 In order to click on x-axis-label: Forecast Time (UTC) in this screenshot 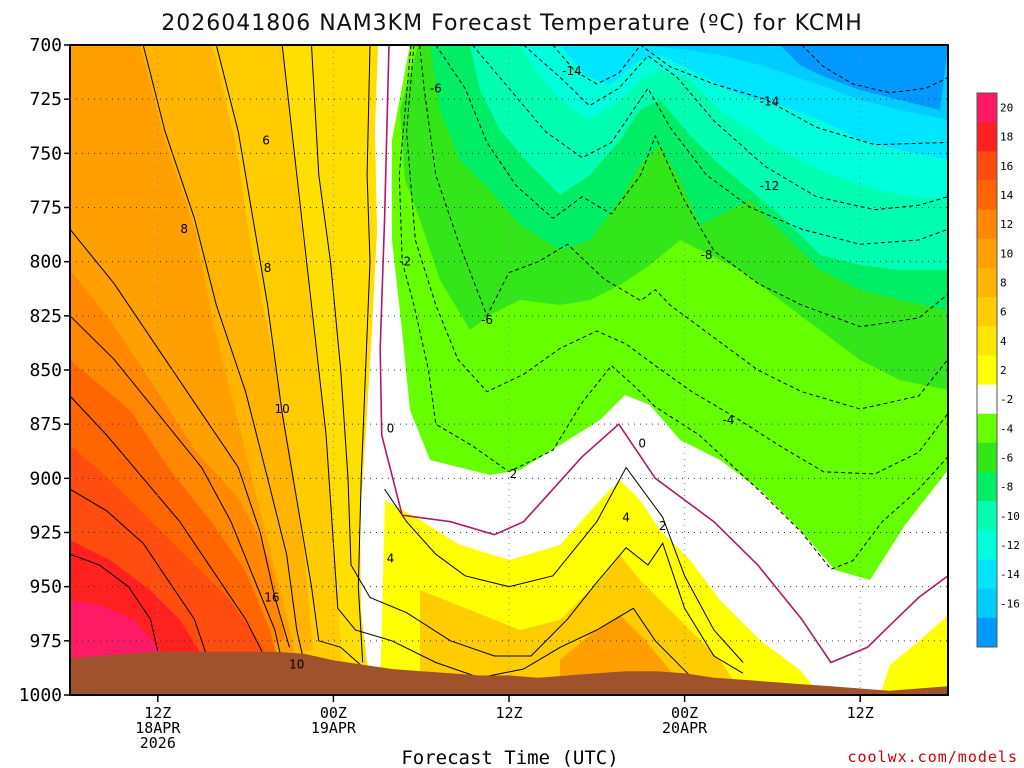, I will do `click(509, 757)`.